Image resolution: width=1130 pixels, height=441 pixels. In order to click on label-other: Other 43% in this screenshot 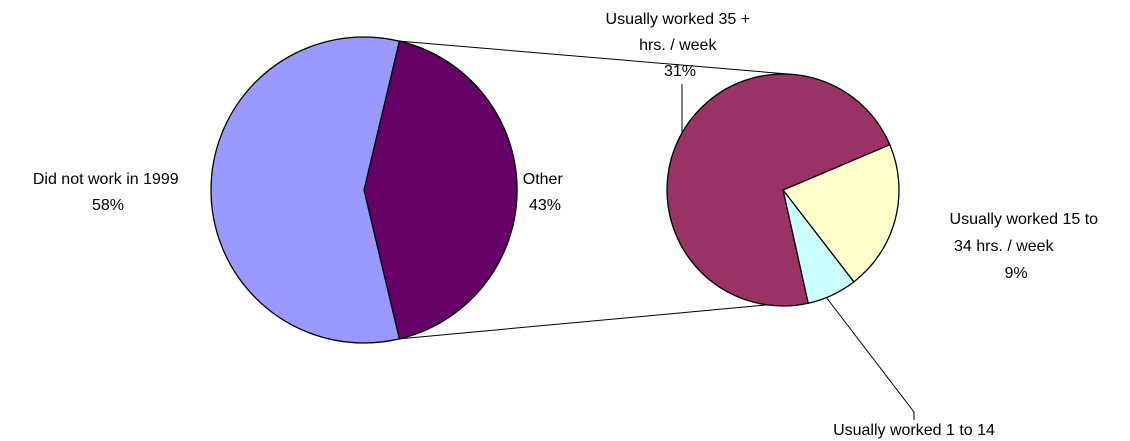, I will do `click(545, 192)`.